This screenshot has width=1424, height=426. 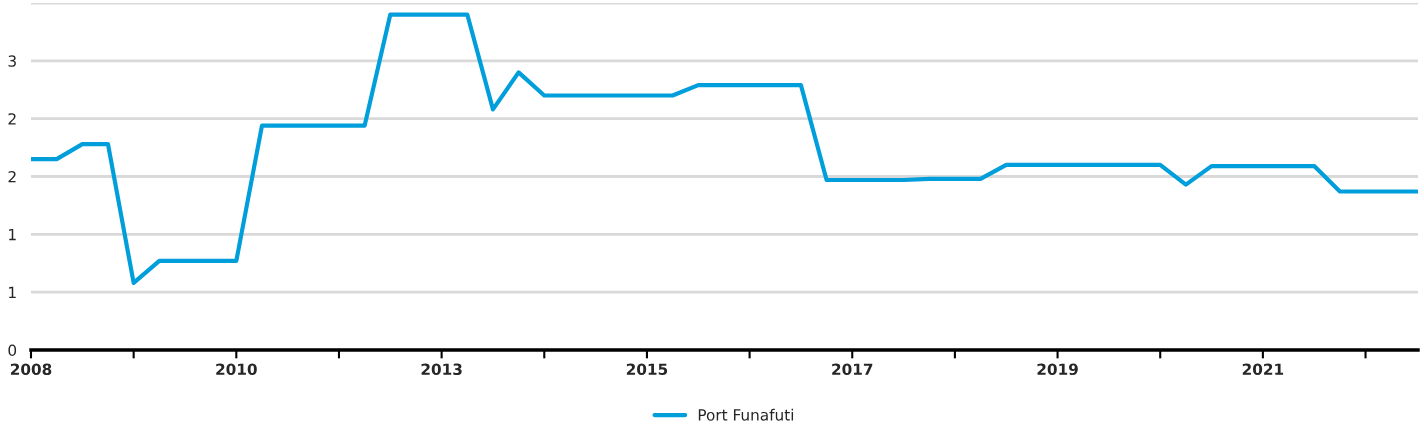 What do you see at coordinates (1057, 369) in the screenshot?
I see `x-tick-label: 2019` at bounding box center [1057, 369].